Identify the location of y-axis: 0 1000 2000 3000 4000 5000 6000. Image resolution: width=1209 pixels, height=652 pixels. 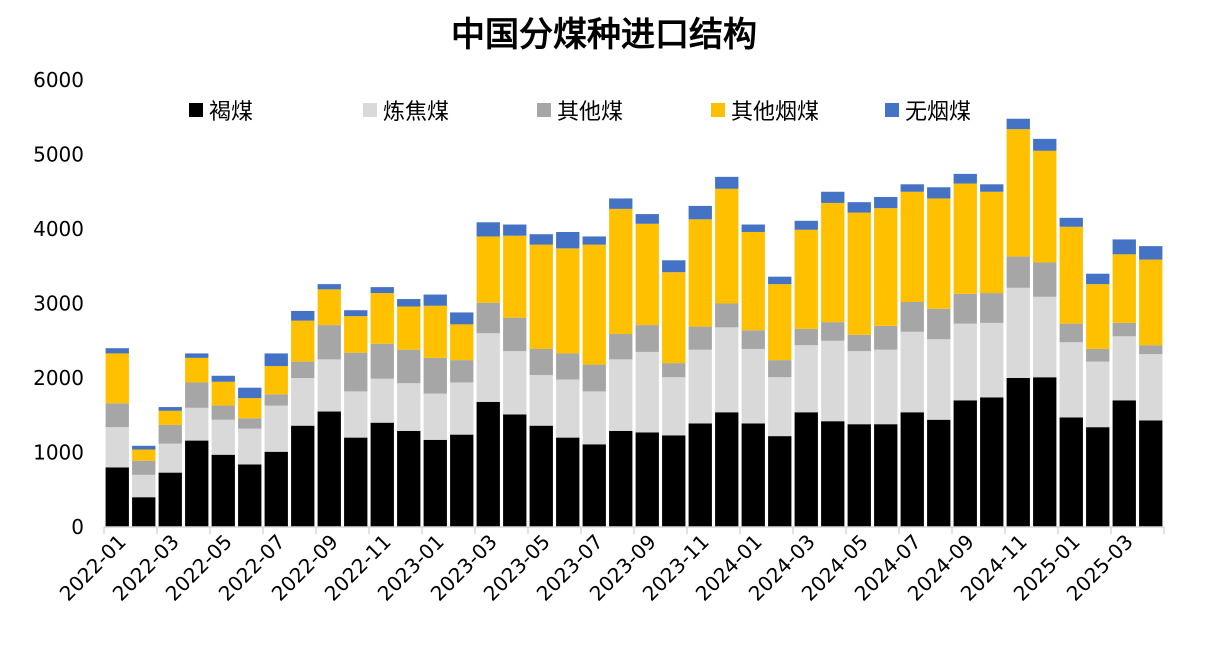
(58, 303).